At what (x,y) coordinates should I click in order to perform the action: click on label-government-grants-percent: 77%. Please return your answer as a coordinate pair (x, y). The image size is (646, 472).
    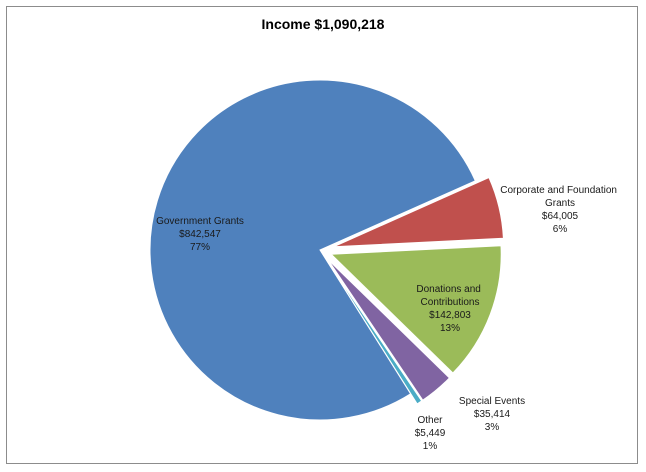
    Looking at the image, I should click on (200, 247).